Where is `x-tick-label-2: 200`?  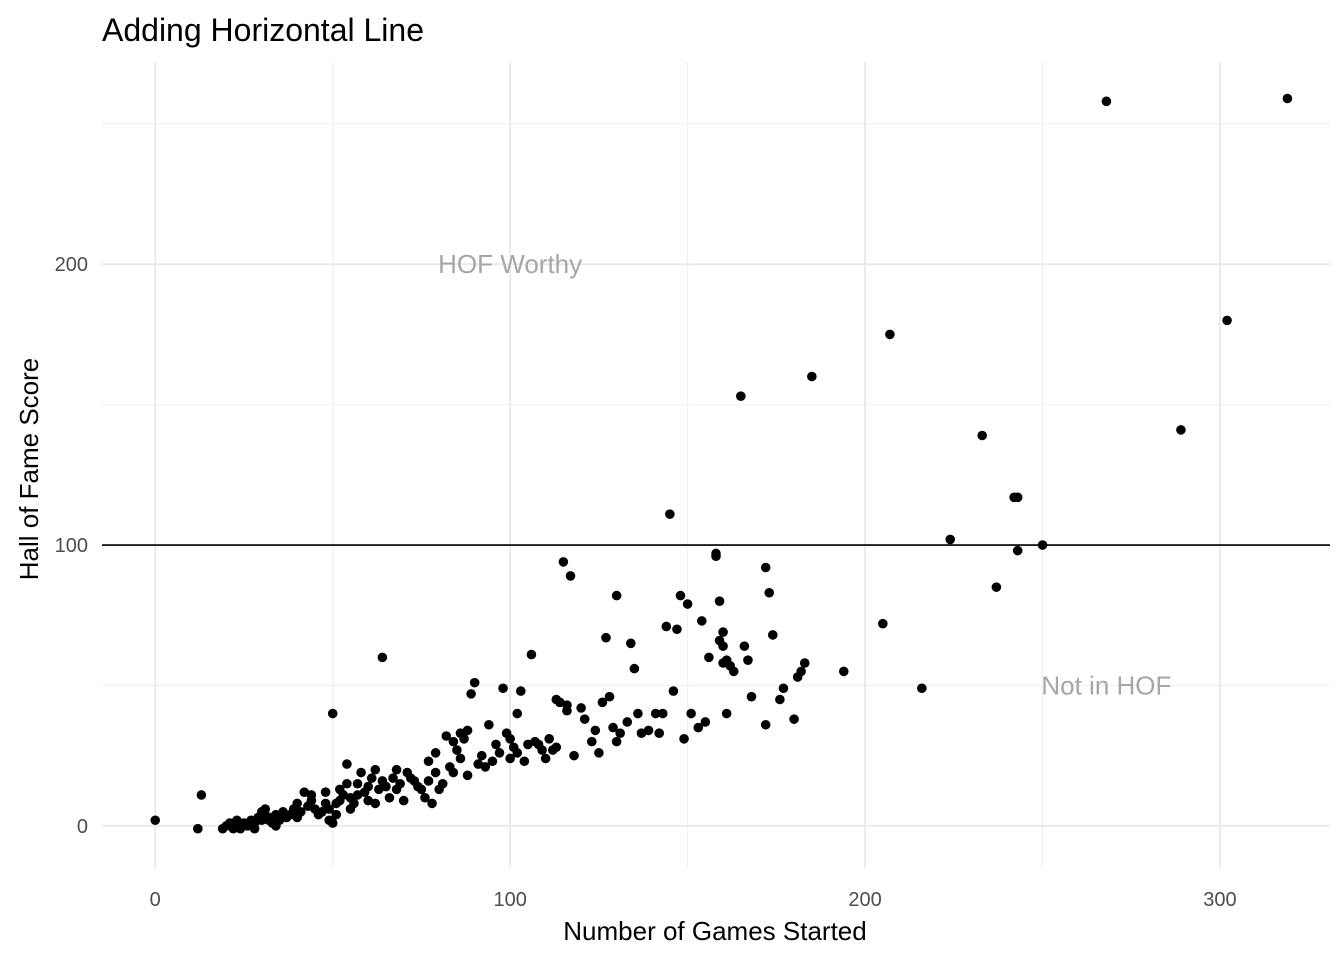
x-tick-label-2: 200 is located at coordinates (864, 900).